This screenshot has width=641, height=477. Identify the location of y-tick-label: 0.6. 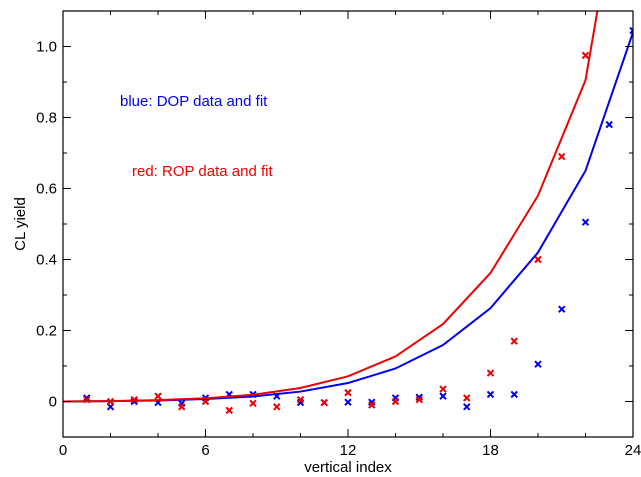
(46, 189).